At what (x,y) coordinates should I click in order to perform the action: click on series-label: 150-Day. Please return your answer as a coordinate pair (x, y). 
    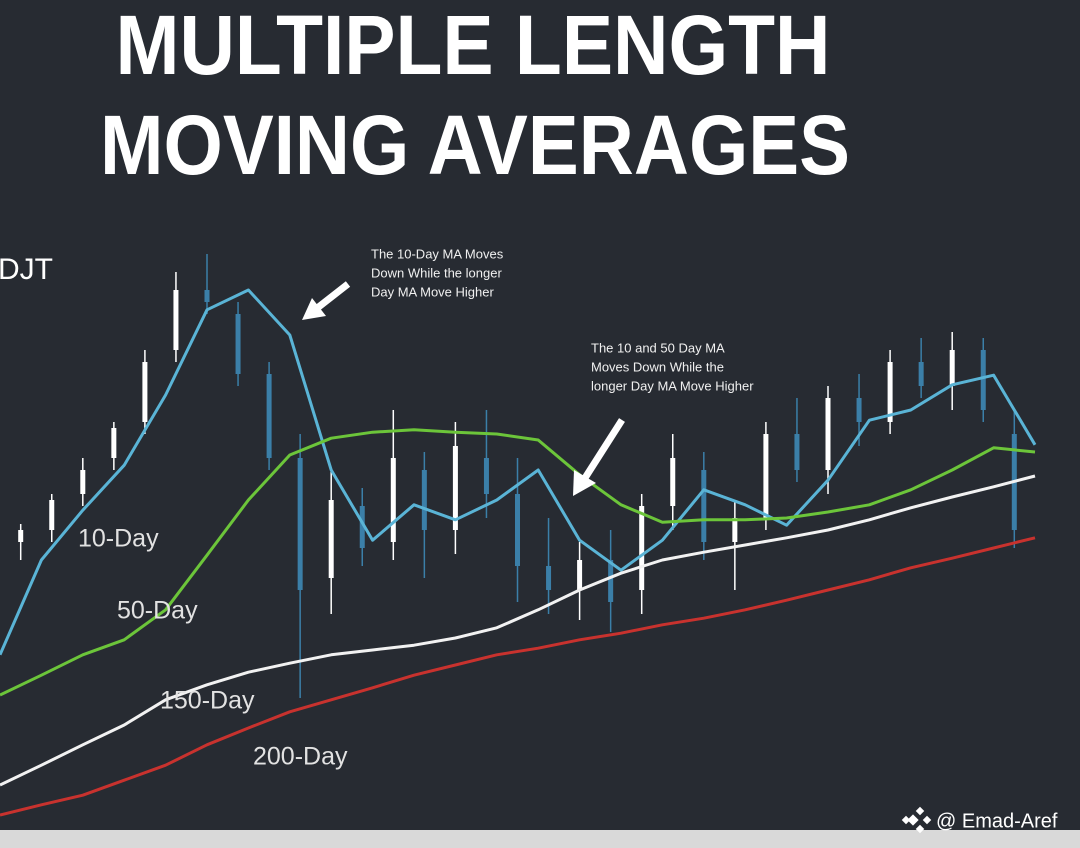
    Looking at the image, I should click on (207, 701).